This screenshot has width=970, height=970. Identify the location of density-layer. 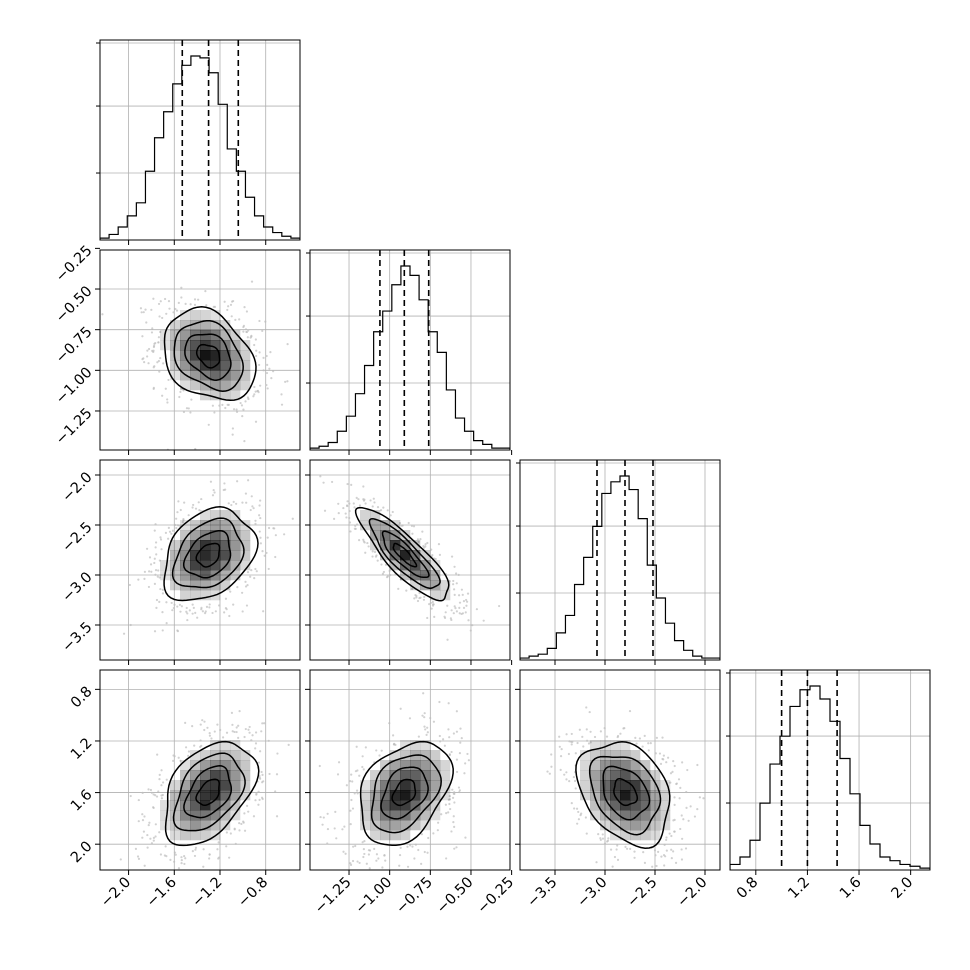
(394, 781).